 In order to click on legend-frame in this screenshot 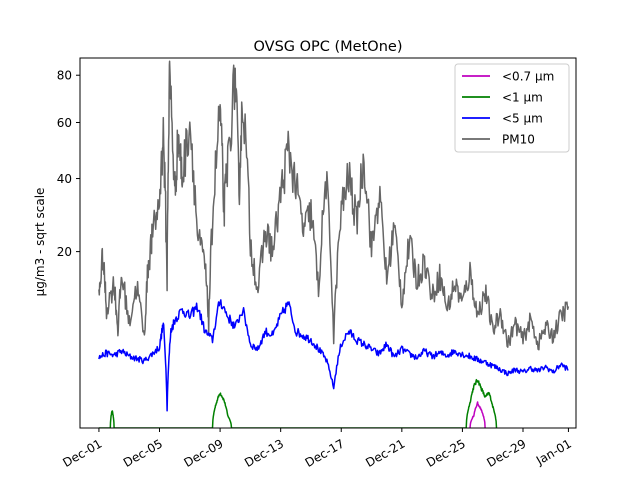, I will do `click(512, 108)`.